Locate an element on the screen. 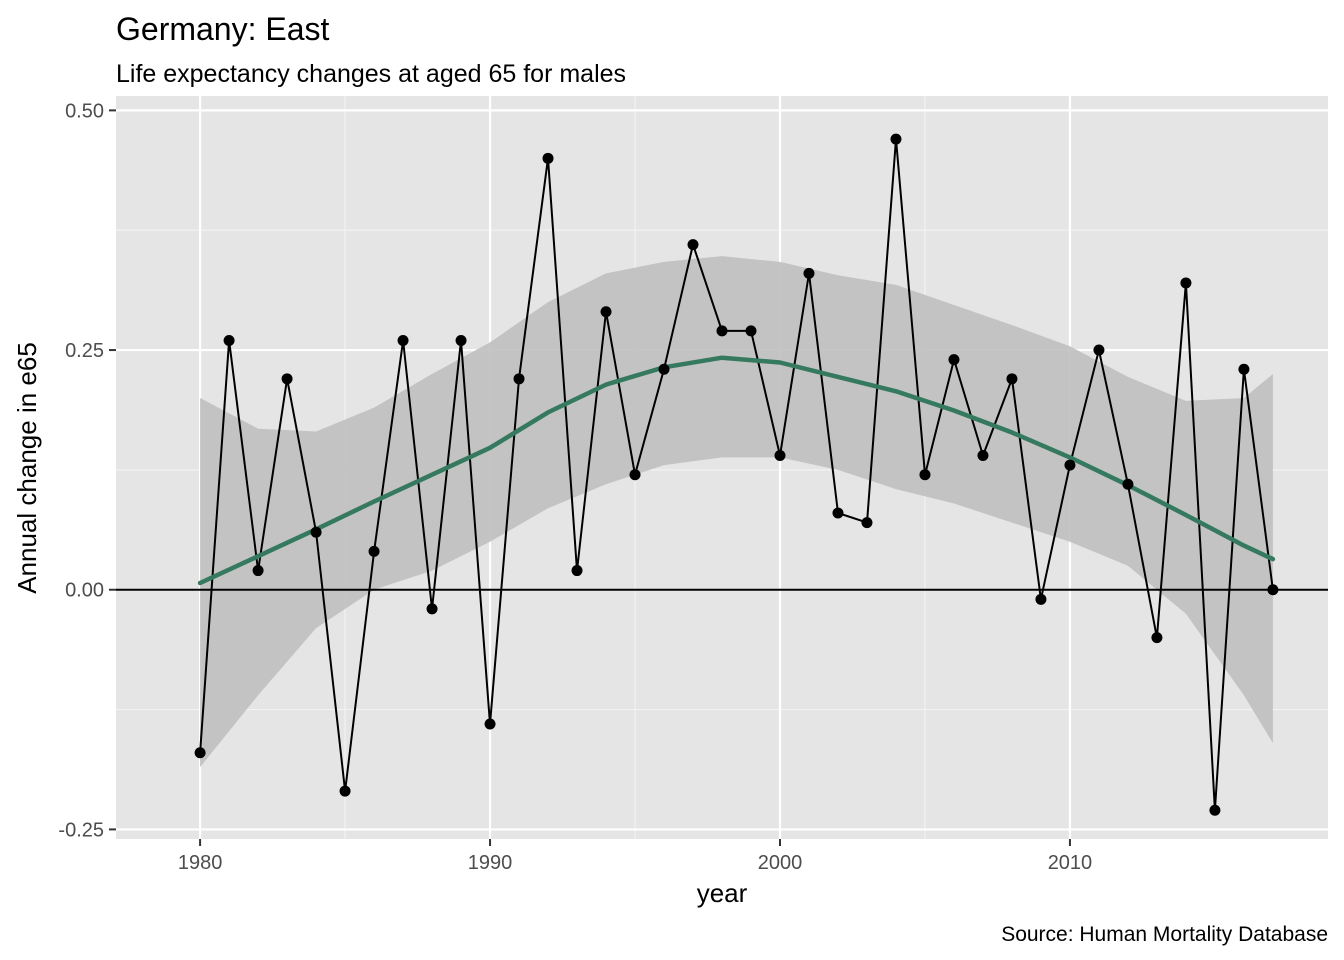 The width and height of the screenshot is (1344, 960). y-tick-label: 0.00 is located at coordinates (84, 591).